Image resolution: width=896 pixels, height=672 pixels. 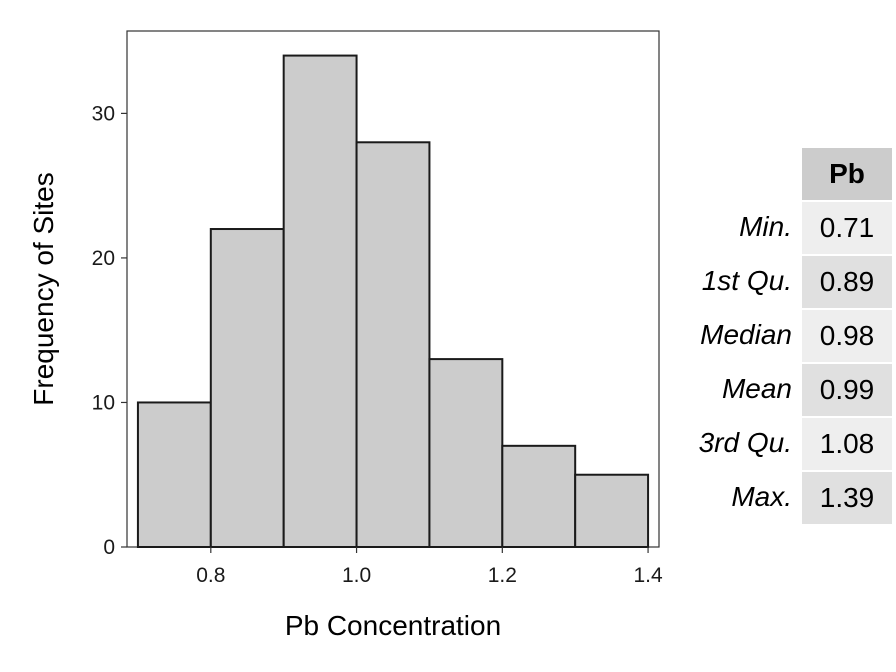 I want to click on summary-row-mean: Mean 0.99, so click(x=786, y=389).